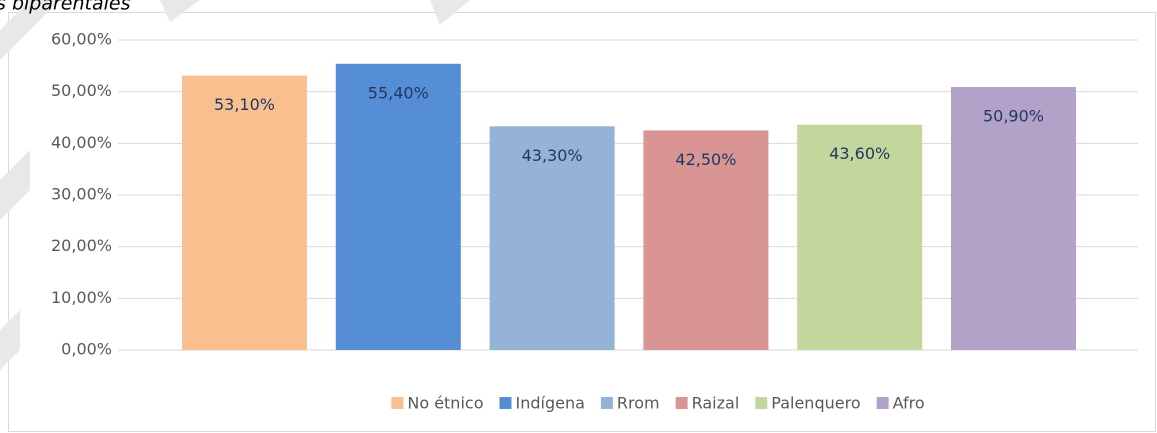 The height and width of the screenshot is (433, 1157). What do you see at coordinates (81, 297) in the screenshot?
I see `y-tick-label: 10,00%` at bounding box center [81, 297].